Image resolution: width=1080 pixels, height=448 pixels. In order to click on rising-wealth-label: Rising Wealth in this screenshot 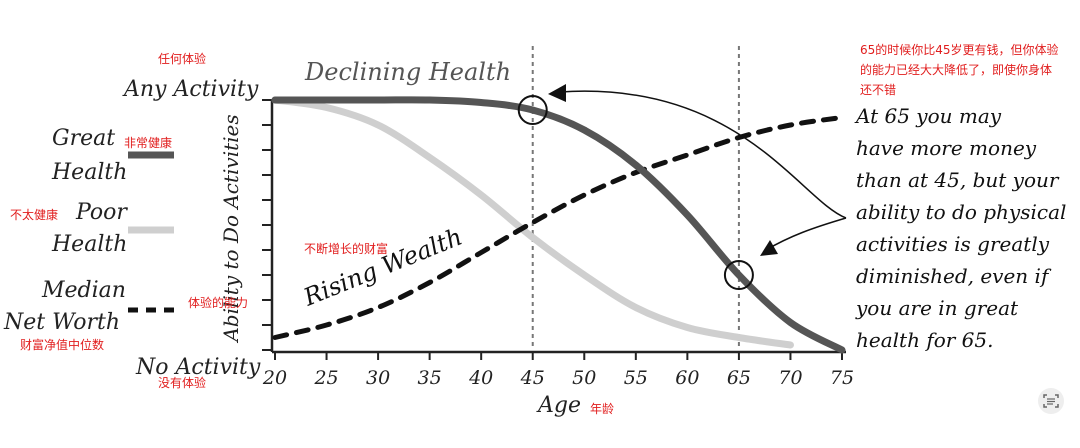, I will do `click(382, 267)`.